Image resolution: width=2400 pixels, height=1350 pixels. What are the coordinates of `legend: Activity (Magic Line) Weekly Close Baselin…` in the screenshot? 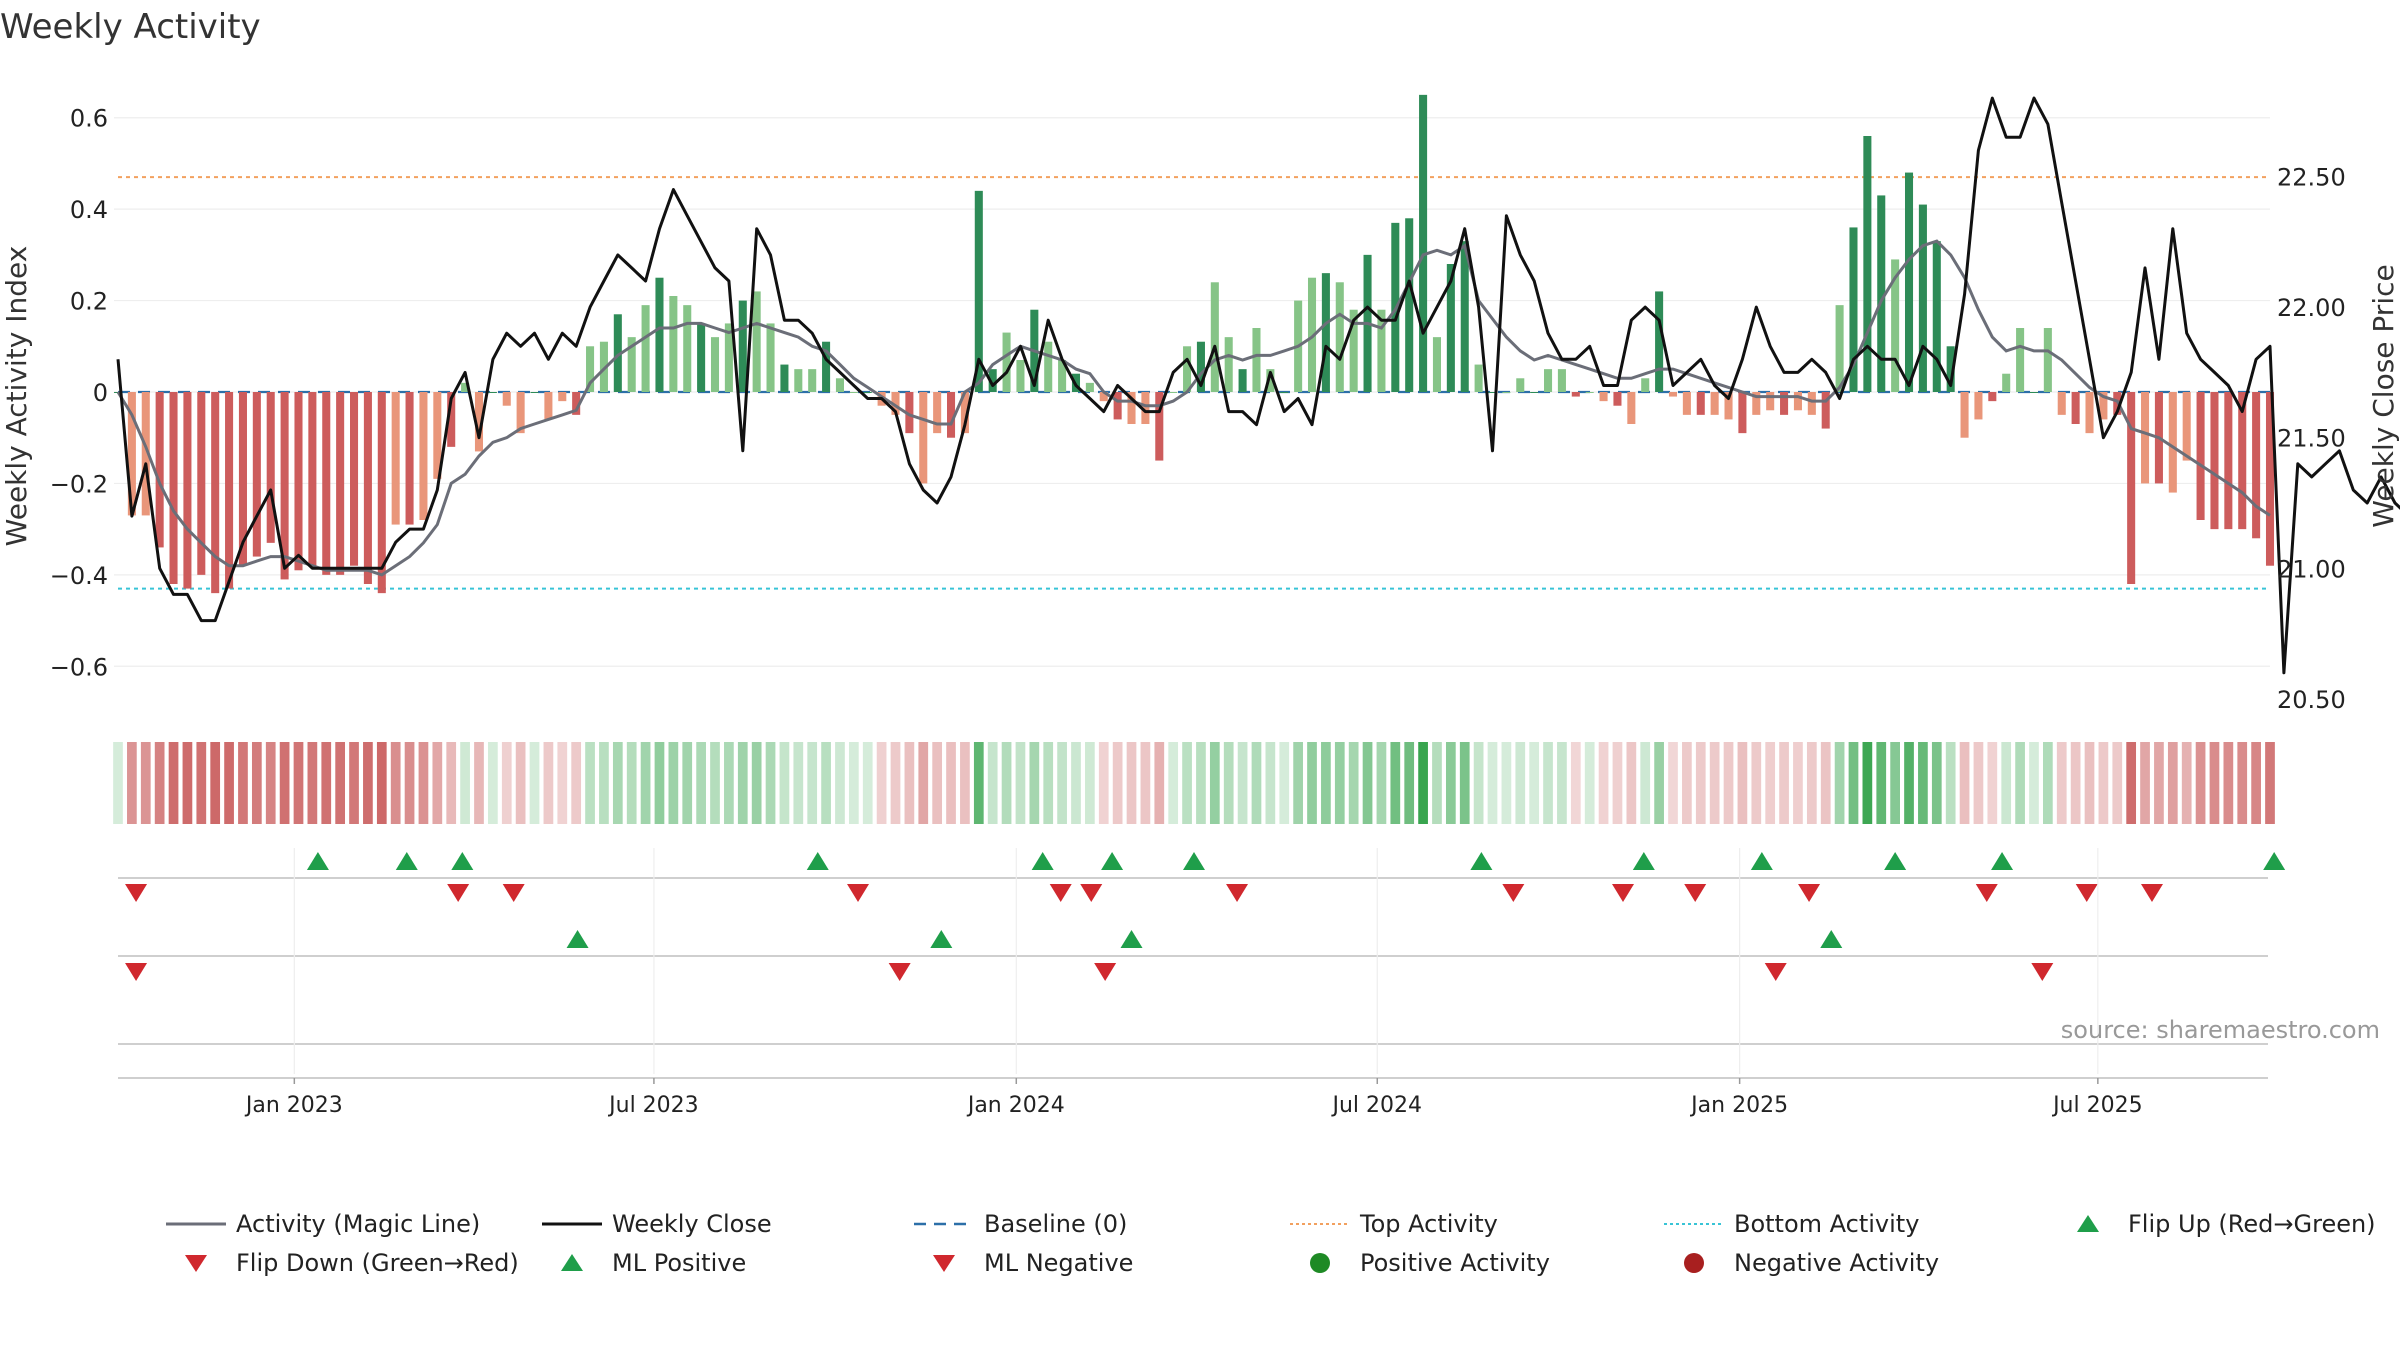 It's located at (1271, 1243).